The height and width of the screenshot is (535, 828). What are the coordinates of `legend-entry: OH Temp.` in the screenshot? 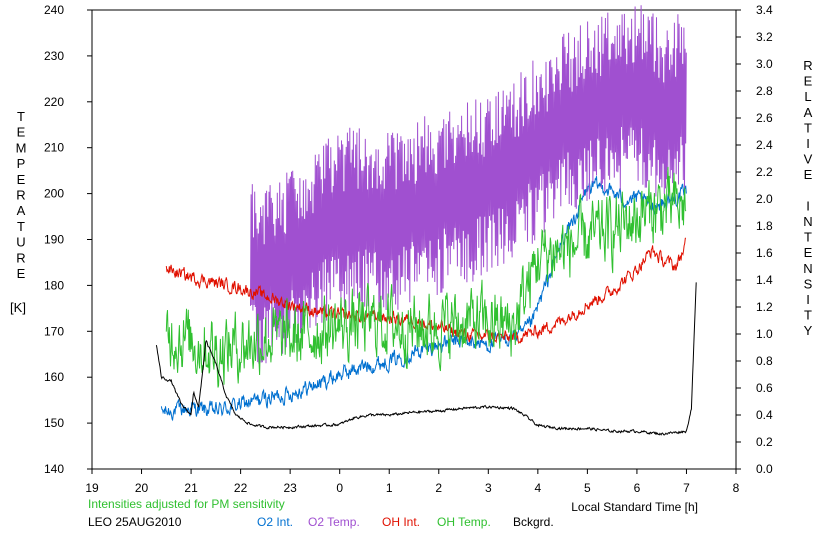 It's located at (464, 522).